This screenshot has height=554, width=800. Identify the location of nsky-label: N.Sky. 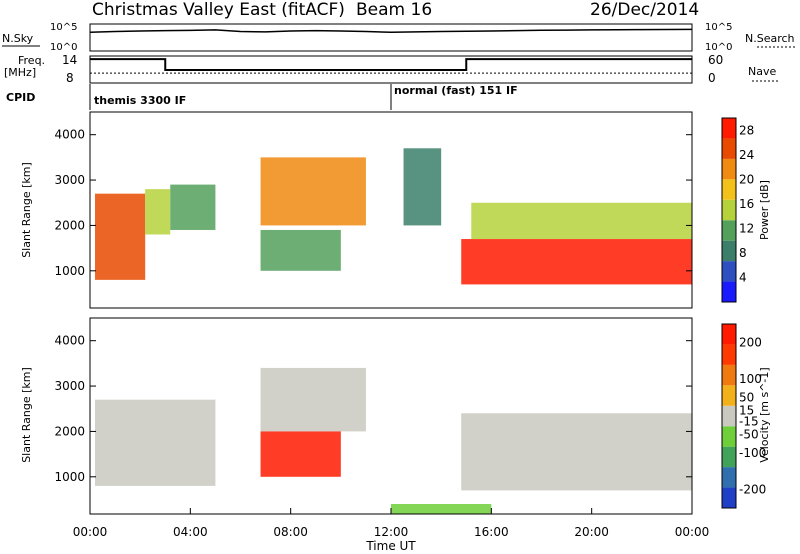
(18, 38).